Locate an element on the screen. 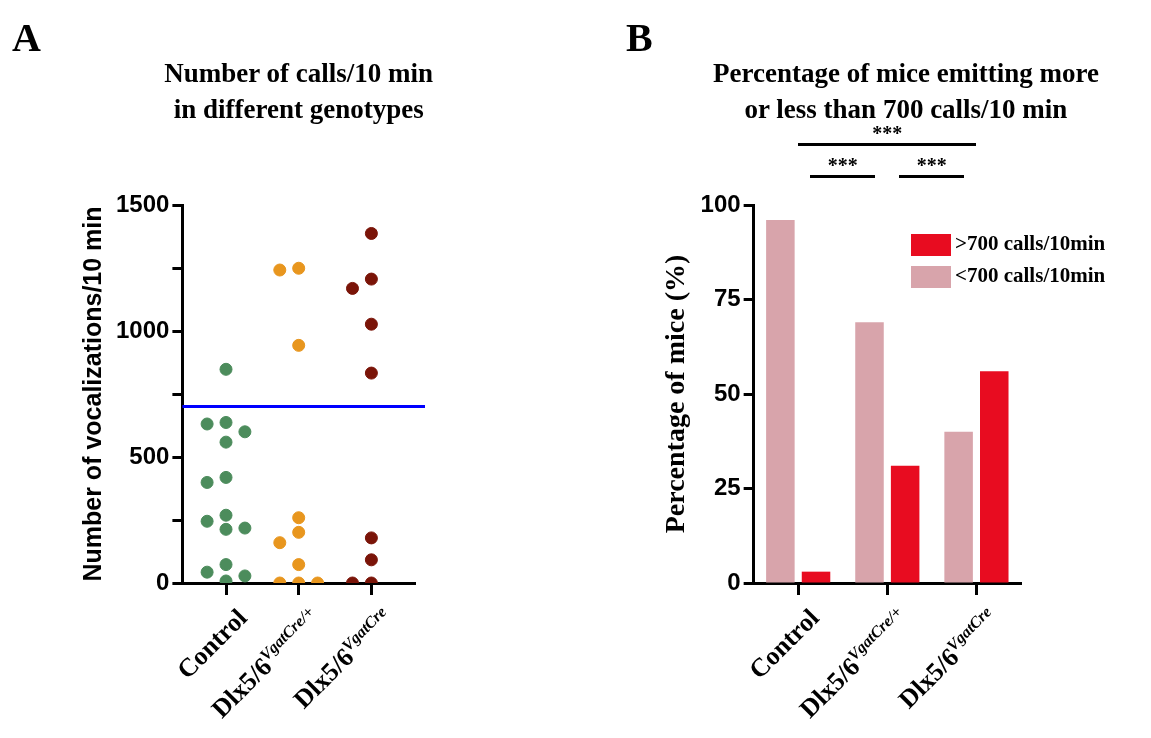 This screenshot has height=738, width=1151. text: B is located at coordinates (639, 37).